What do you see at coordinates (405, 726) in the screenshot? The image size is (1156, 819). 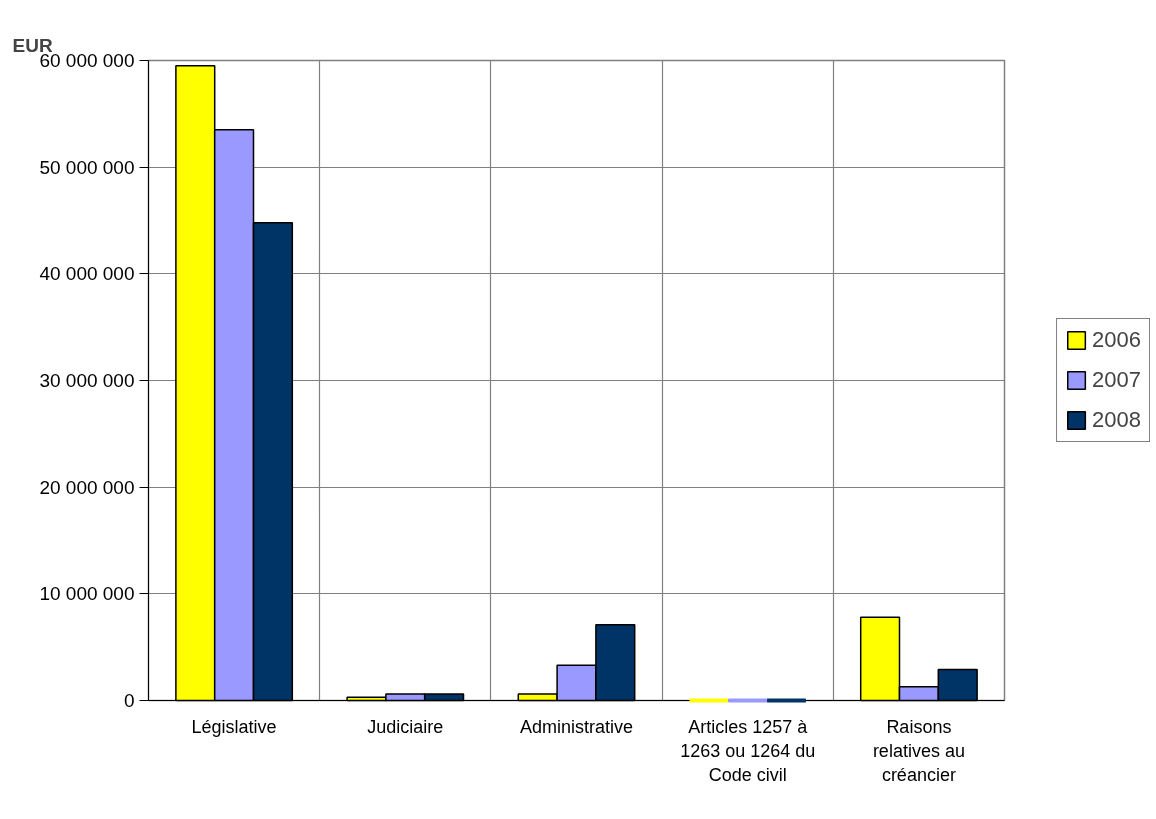 I see `x-tick-label: Judiciaire` at bounding box center [405, 726].